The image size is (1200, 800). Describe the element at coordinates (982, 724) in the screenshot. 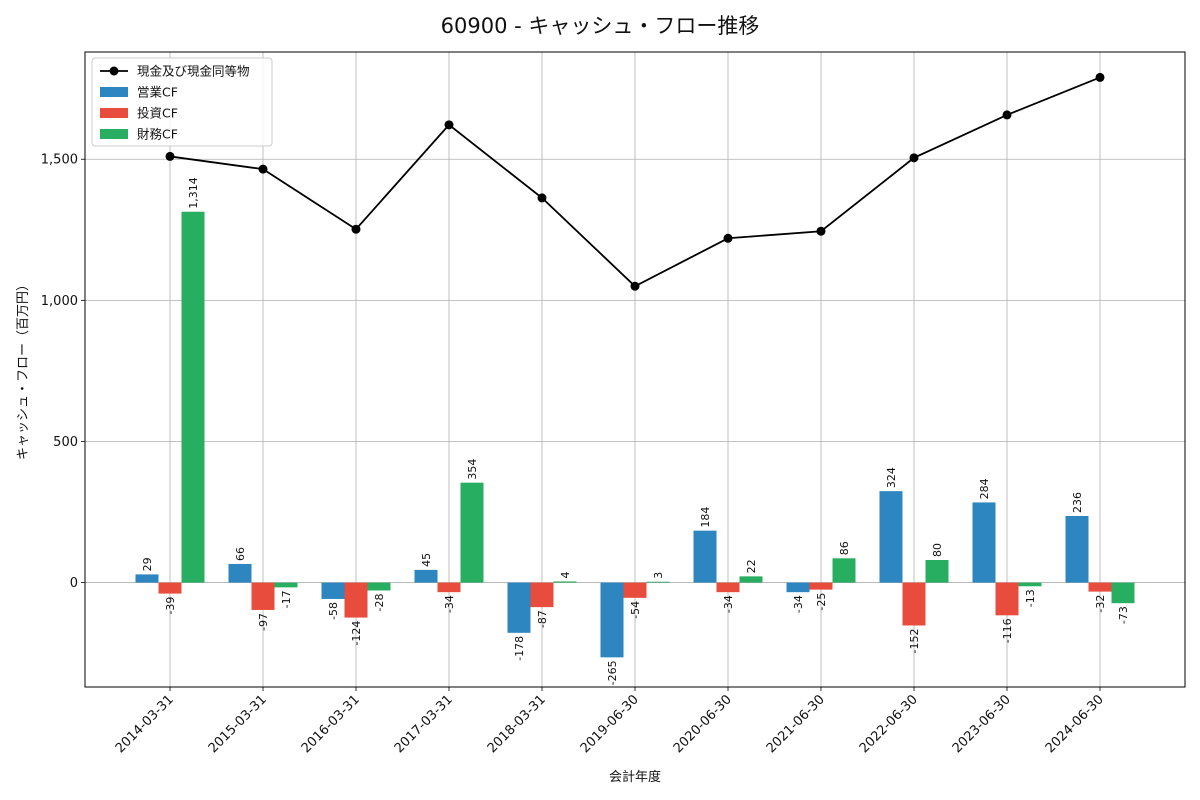

I see `x-tick-label: 2023-06-30` at that location.